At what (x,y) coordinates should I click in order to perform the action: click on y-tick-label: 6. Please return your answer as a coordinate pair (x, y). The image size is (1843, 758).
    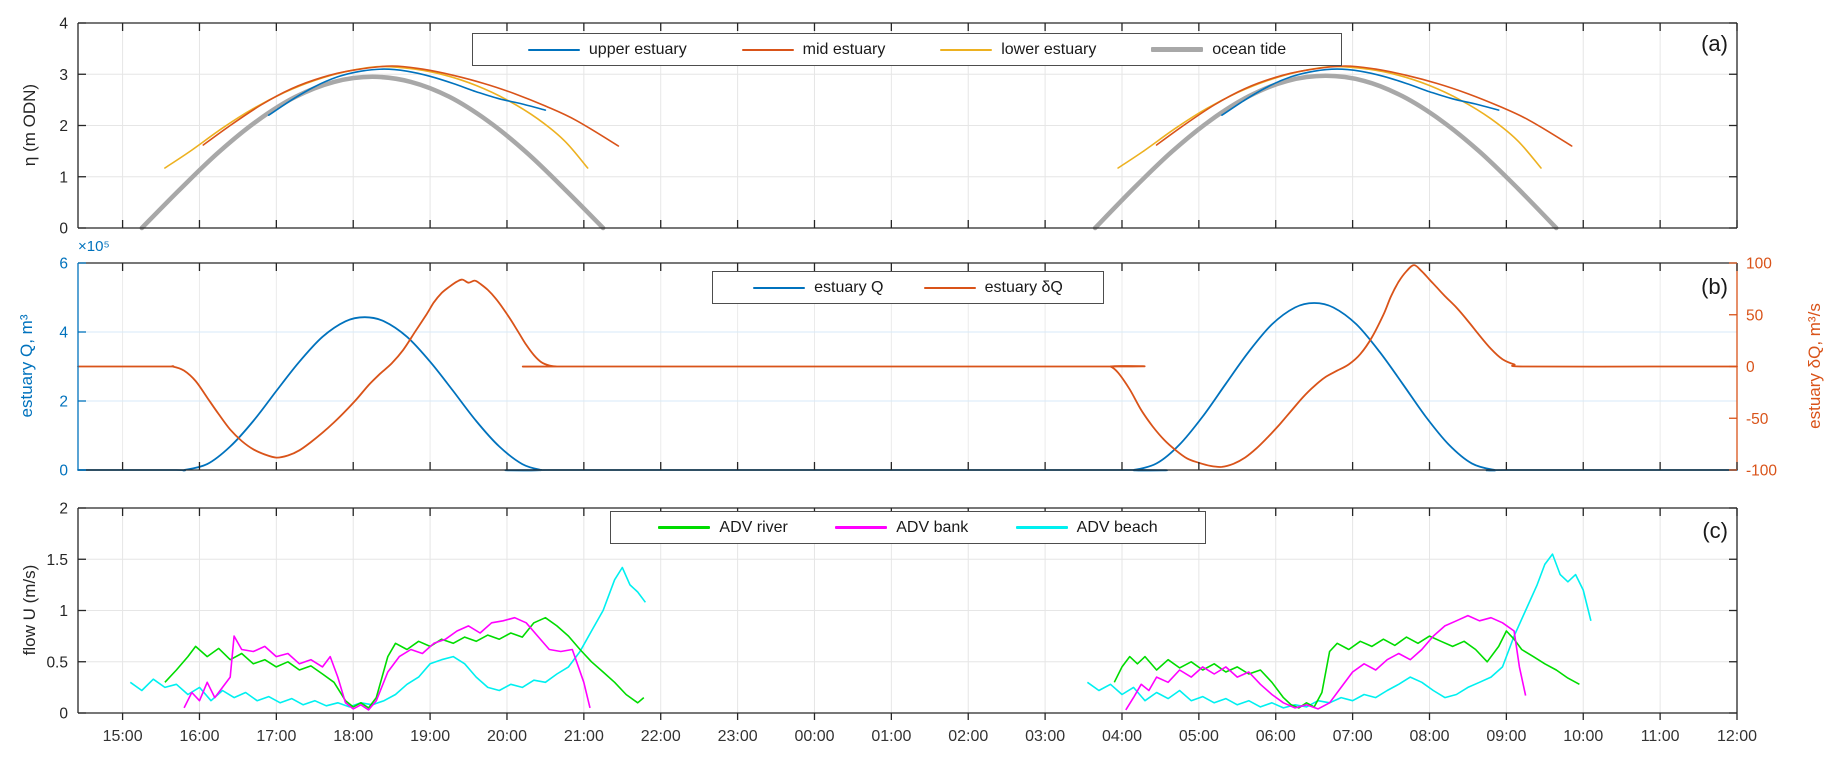
    Looking at the image, I should click on (63, 264).